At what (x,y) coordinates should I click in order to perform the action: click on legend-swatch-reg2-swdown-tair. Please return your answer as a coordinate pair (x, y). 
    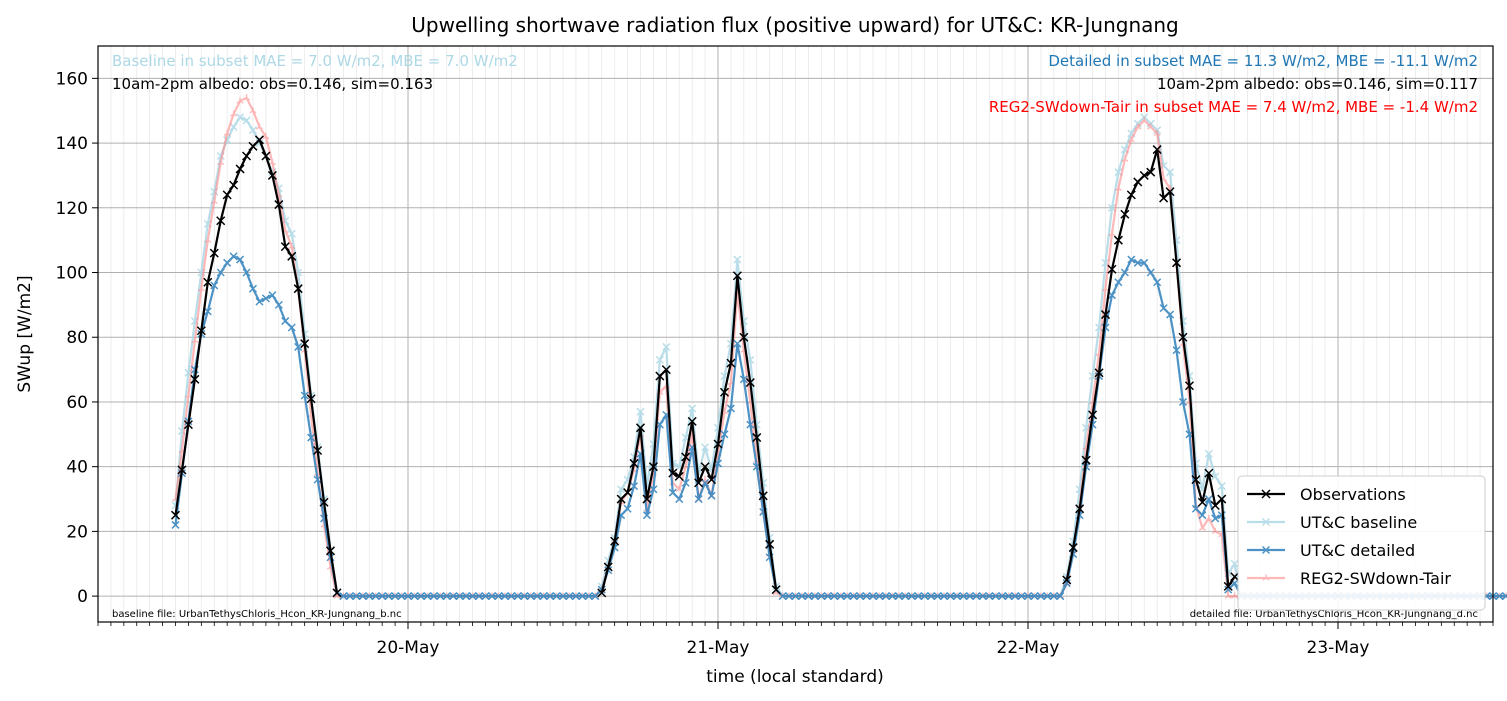
    Looking at the image, I should click on (1266, 577).